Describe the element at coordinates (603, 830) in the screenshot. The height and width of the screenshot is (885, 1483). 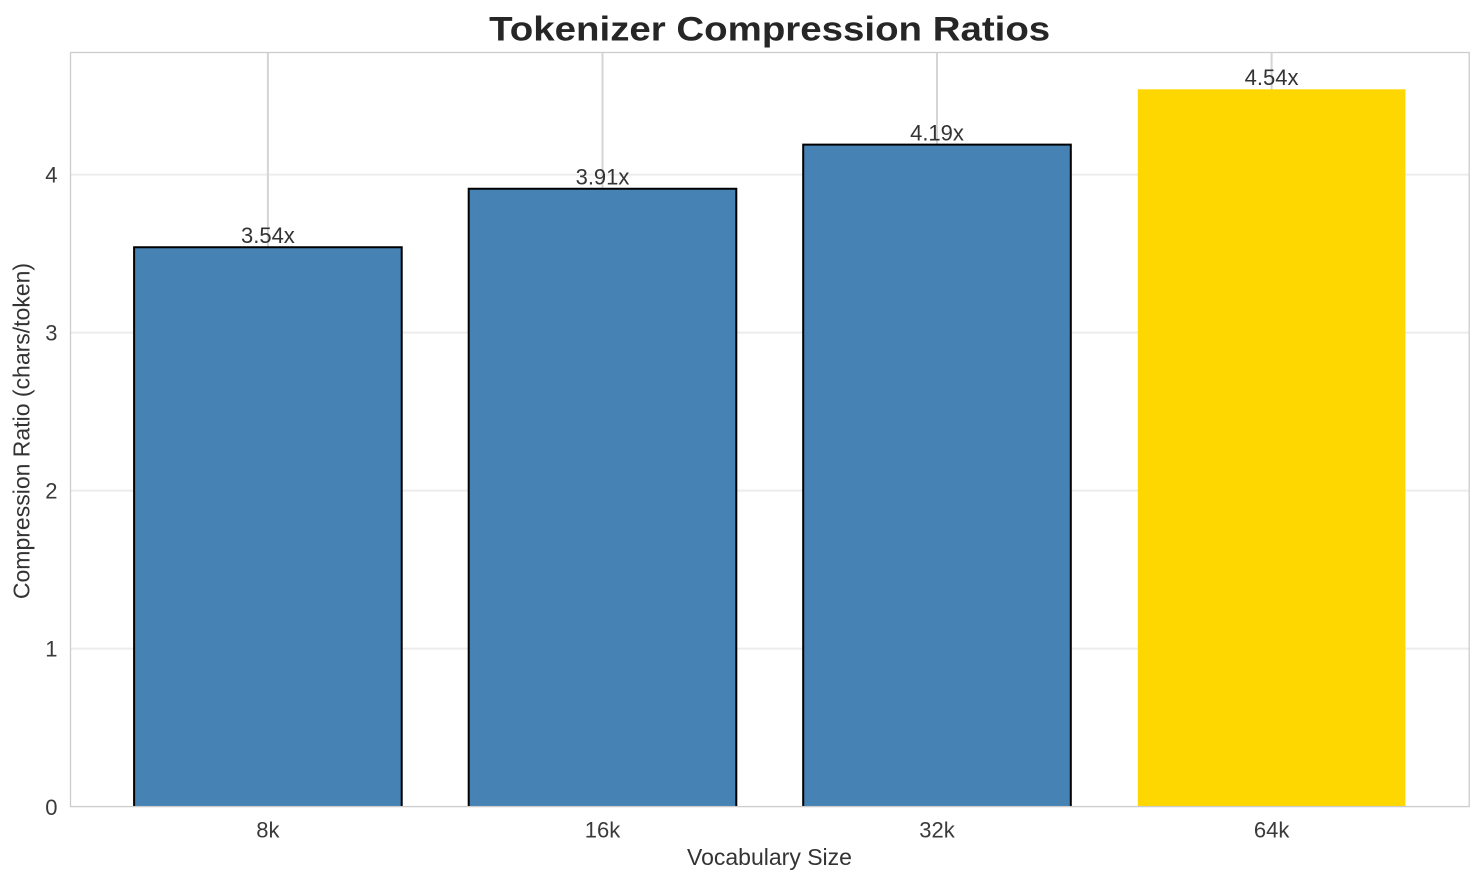
I see `svg-text: 16k` at that location.